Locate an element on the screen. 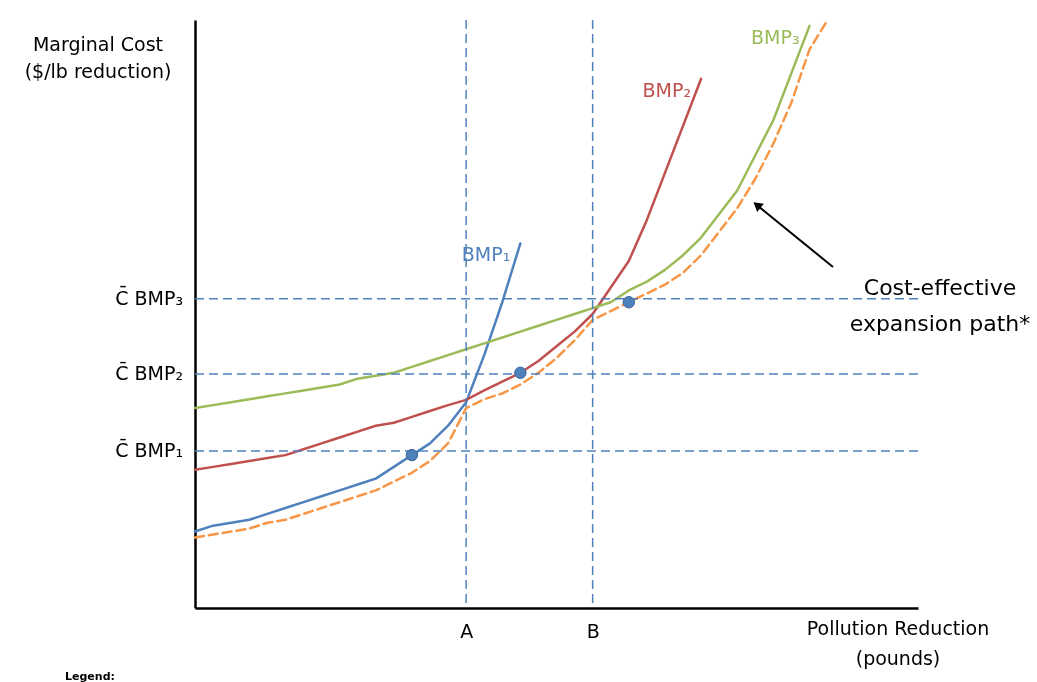 This screenshot has height=682, width=1037. x-tick-label: B is located at coordinates (593, 630).